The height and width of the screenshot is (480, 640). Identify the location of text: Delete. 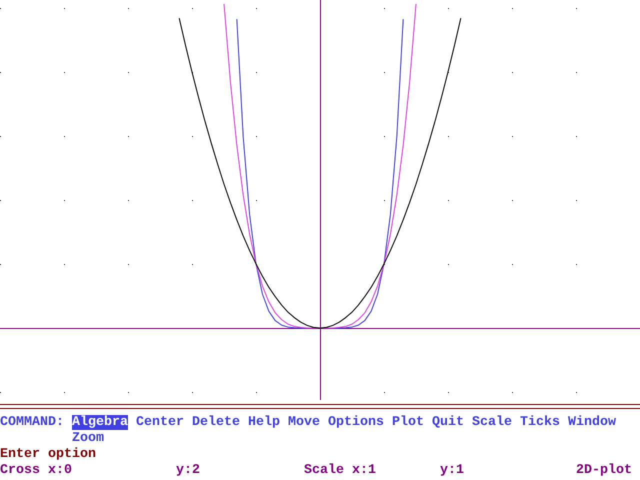
(216, 422).